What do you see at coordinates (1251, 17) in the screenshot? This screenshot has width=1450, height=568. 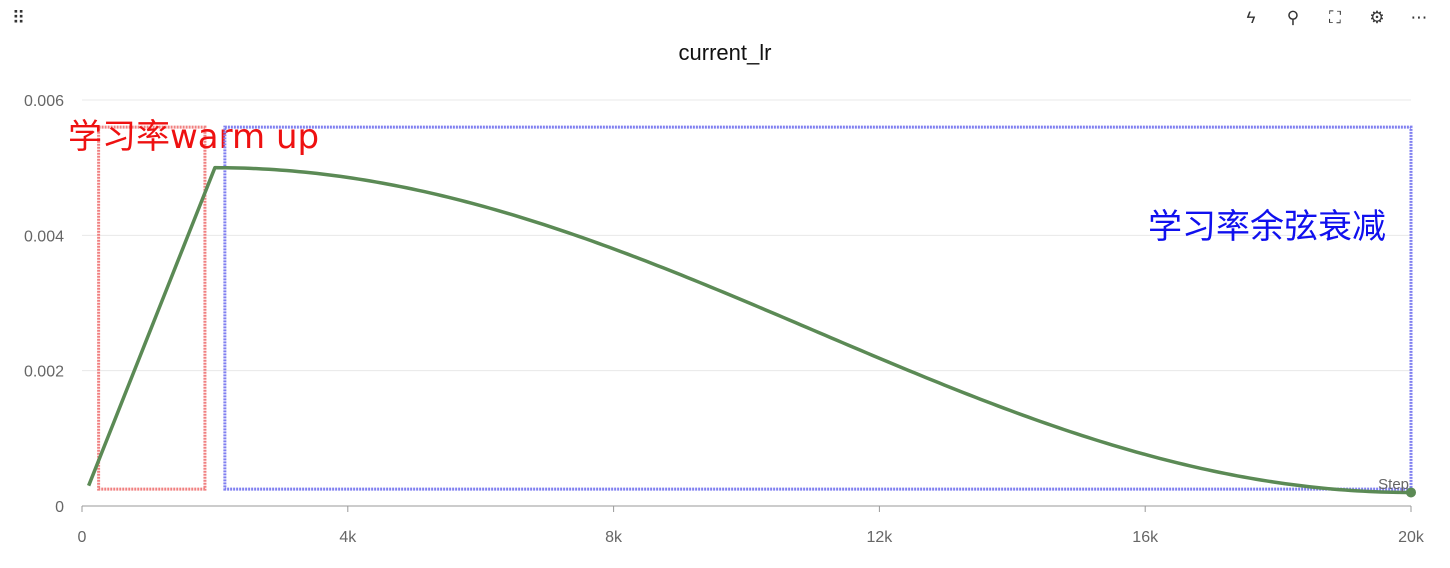 I see `lightning-icon: ϟ` at bounding box center [1251, 17].